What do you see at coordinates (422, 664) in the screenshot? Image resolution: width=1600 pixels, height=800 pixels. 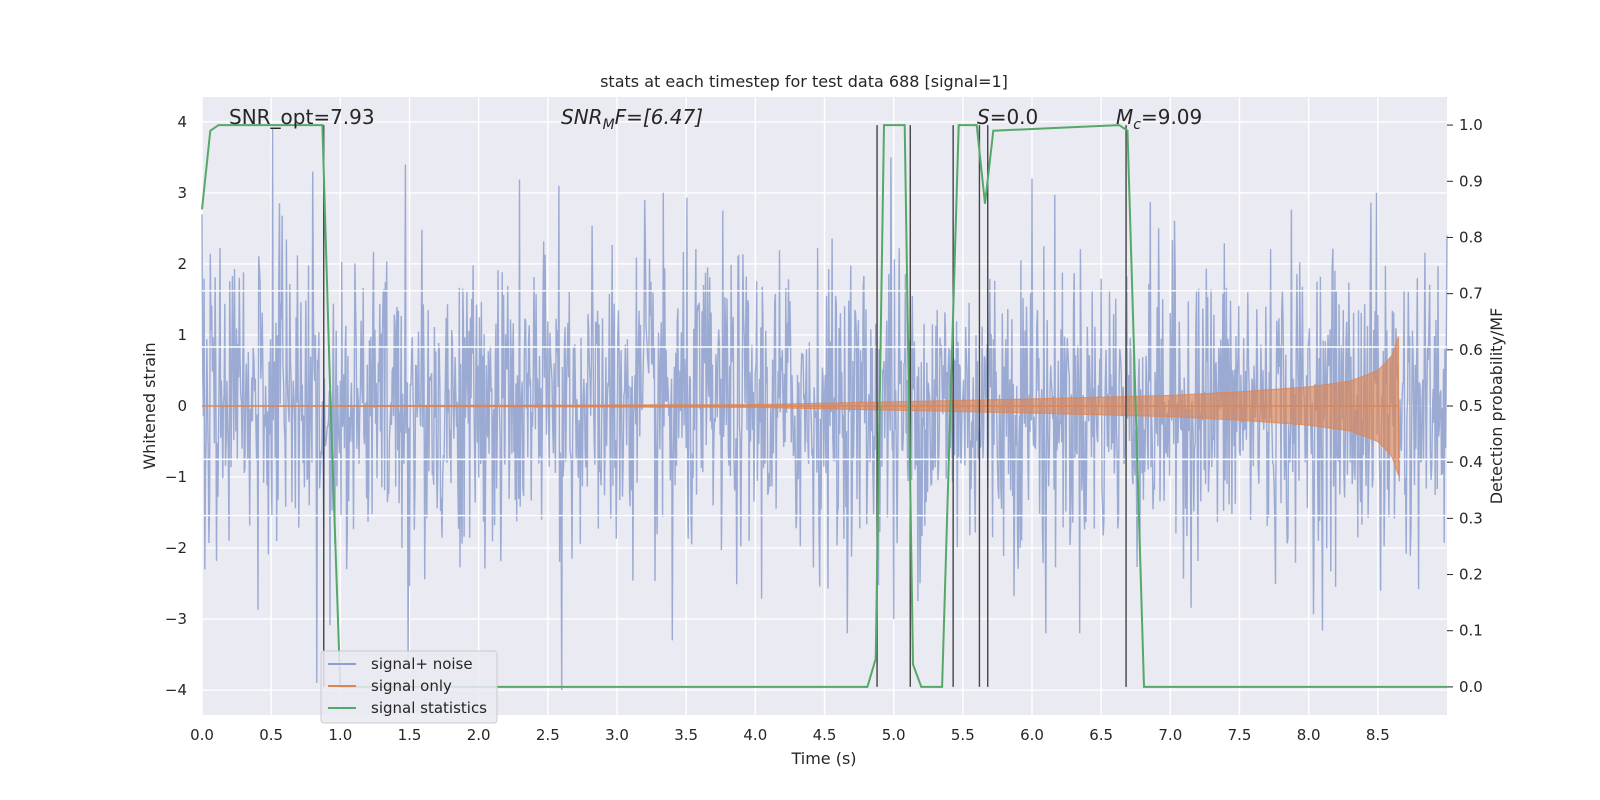 I see `legend-label-signal-plus-noise: signal+ noise` at bounding box center [422, 664].